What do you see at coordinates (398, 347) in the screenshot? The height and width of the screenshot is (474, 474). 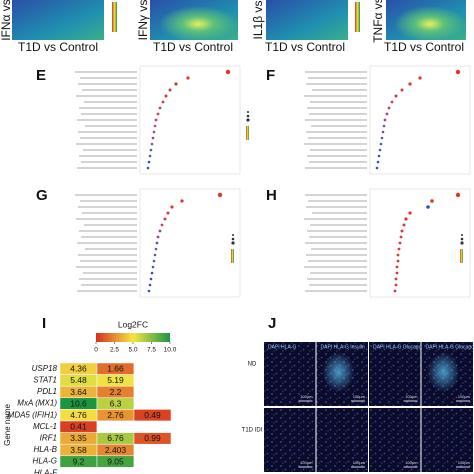 I see `channel-label: DAPI HLA-G Glucagon` at bounding box center [398, 347].